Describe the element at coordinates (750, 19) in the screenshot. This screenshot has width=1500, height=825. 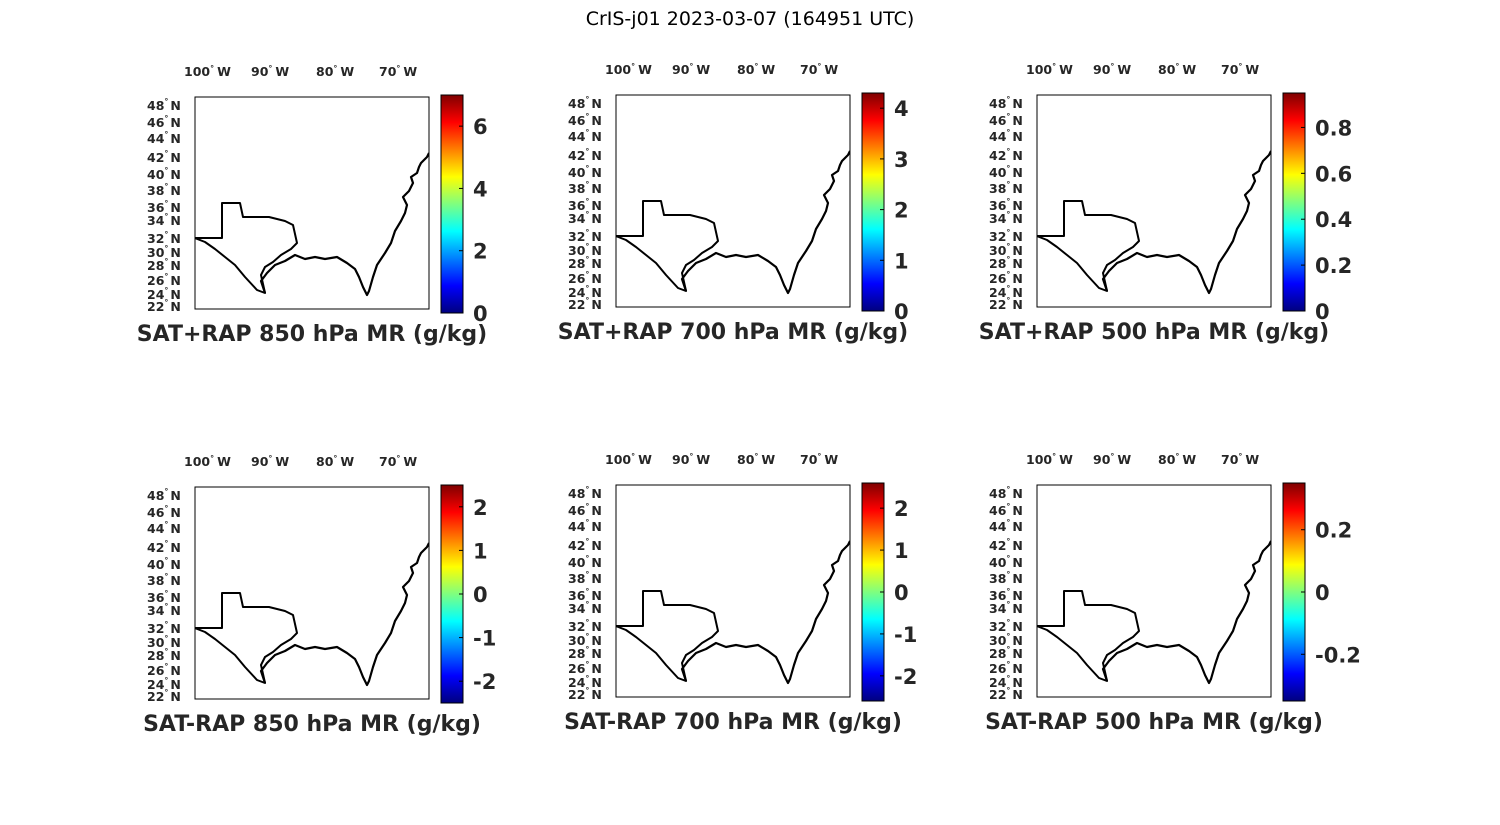
I see `figure-title: CrIS-j01 2023-03-07 (164951 UTC)` at that location.